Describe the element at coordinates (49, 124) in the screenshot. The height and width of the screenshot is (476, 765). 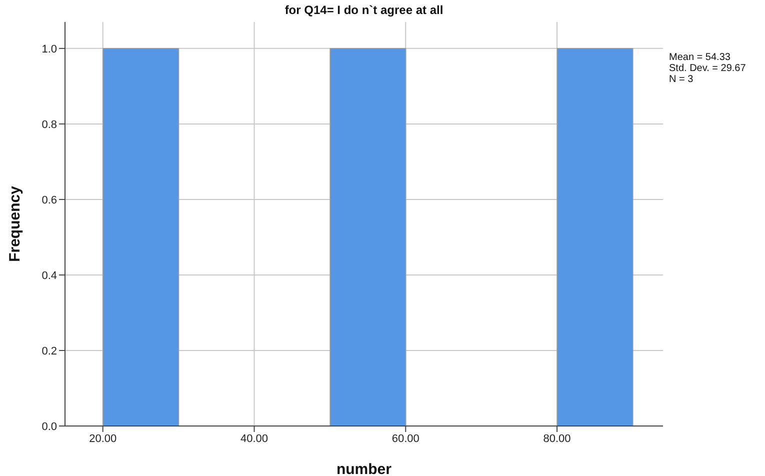
I see `y-tick-label: 0.8` at that location.